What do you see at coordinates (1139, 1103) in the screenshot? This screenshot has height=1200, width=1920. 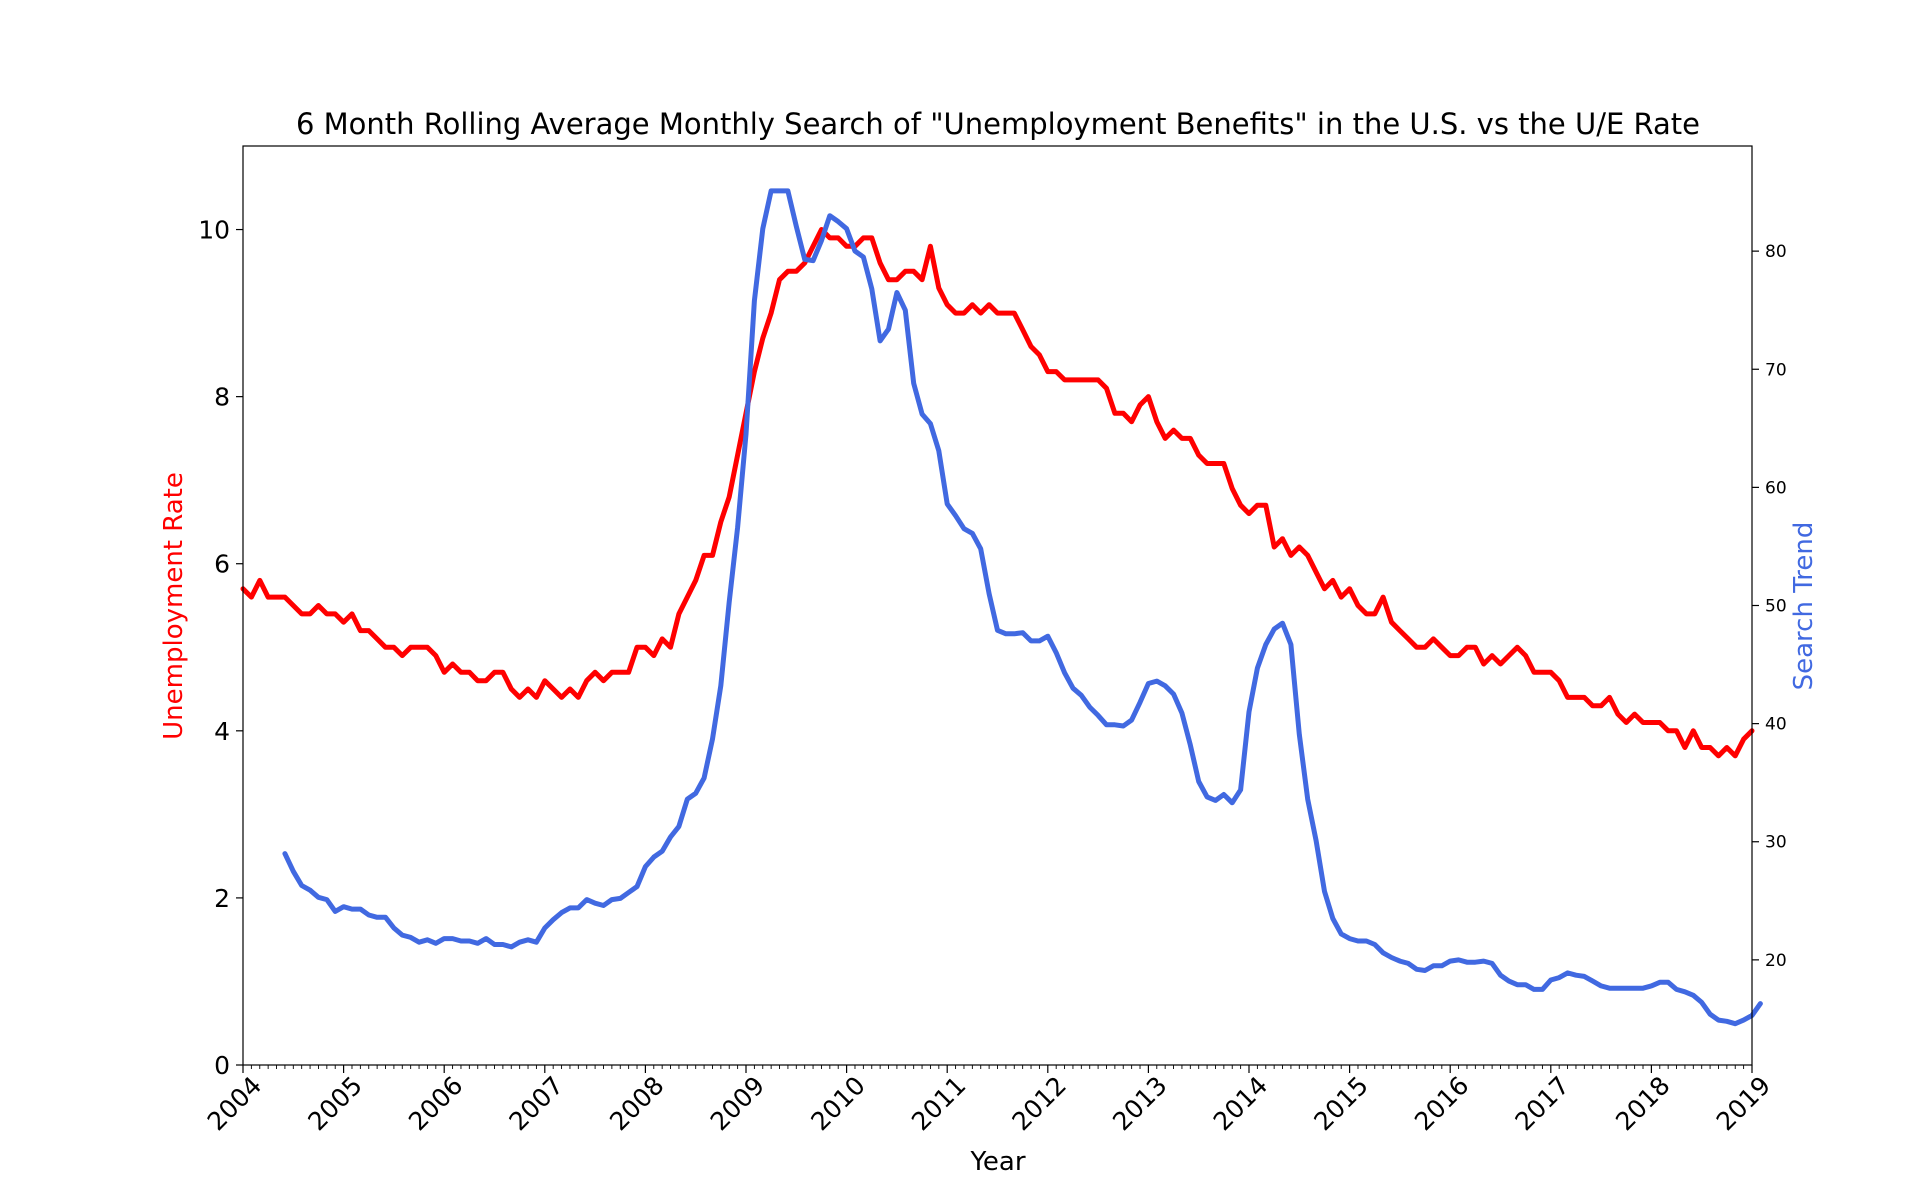 I see `x-tick-label: 2013` at bounding box center [1139, 1103].